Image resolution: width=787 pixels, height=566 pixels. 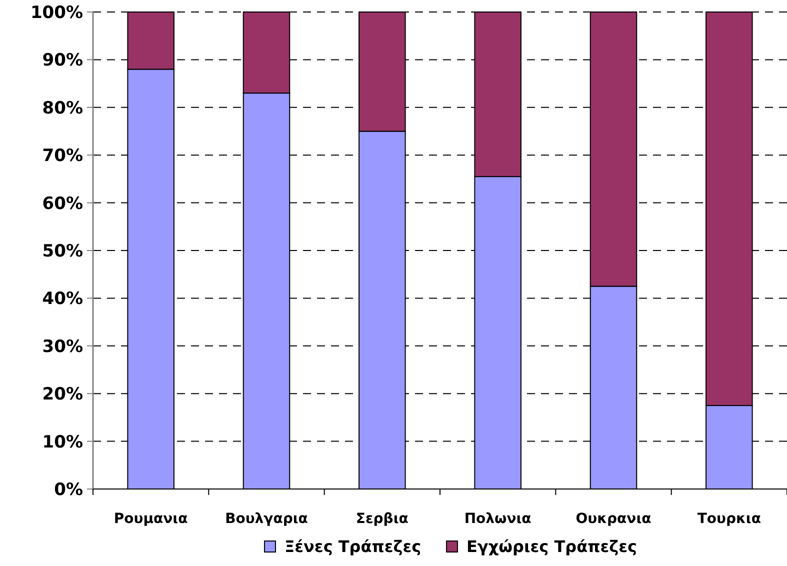 I want to click on y-tick-label: 40%, so click(x=62, y=299).